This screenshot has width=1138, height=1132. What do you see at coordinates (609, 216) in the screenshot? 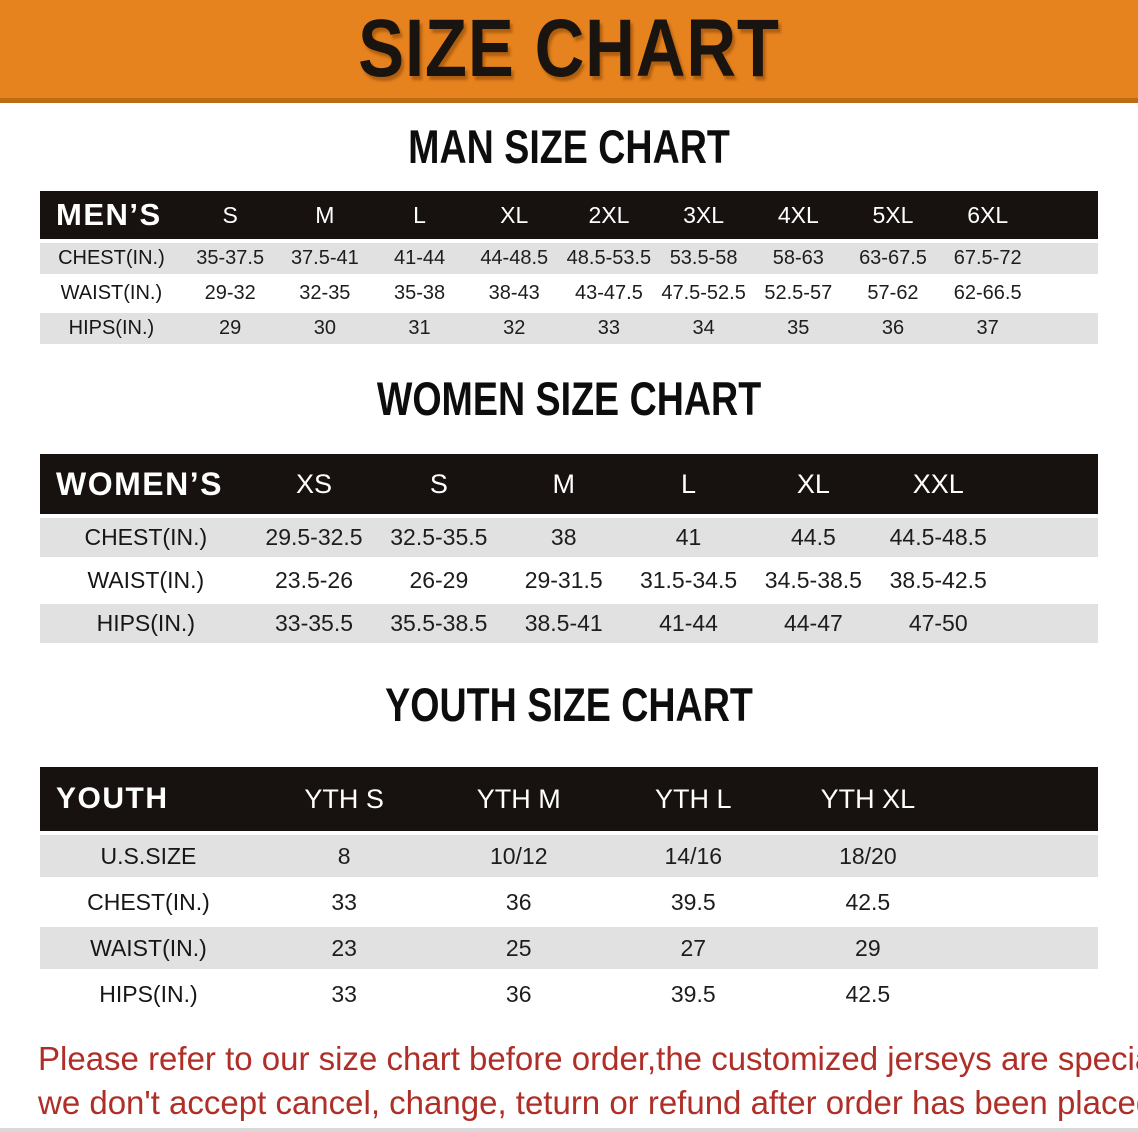
I see `men-size-column-header: 2XL` at bounding box center [609, 216].